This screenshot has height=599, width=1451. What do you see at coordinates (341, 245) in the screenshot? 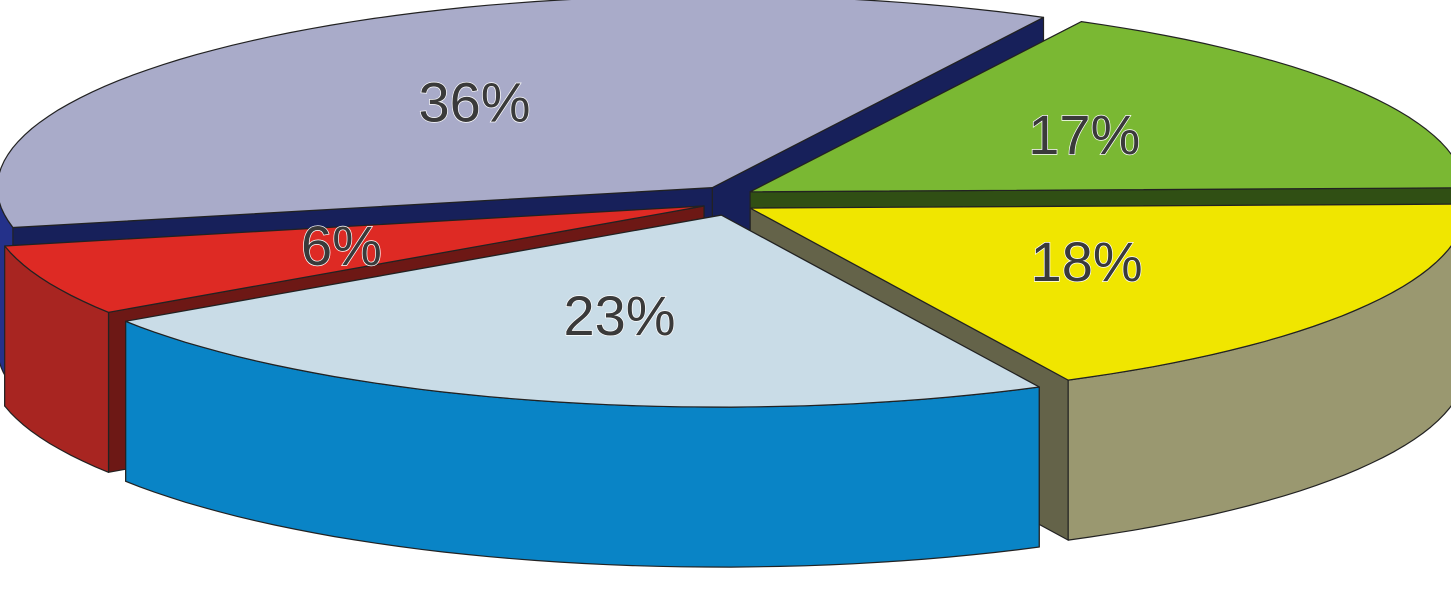
I see `label-6: 6%` at bounding box center [341, 245].